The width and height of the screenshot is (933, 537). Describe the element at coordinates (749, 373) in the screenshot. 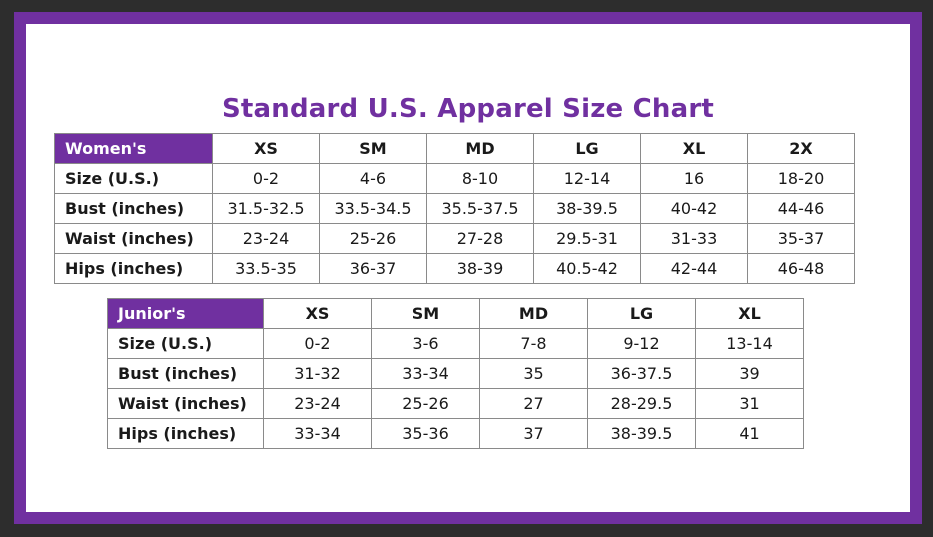

I see `table-cell: 39` at that location.